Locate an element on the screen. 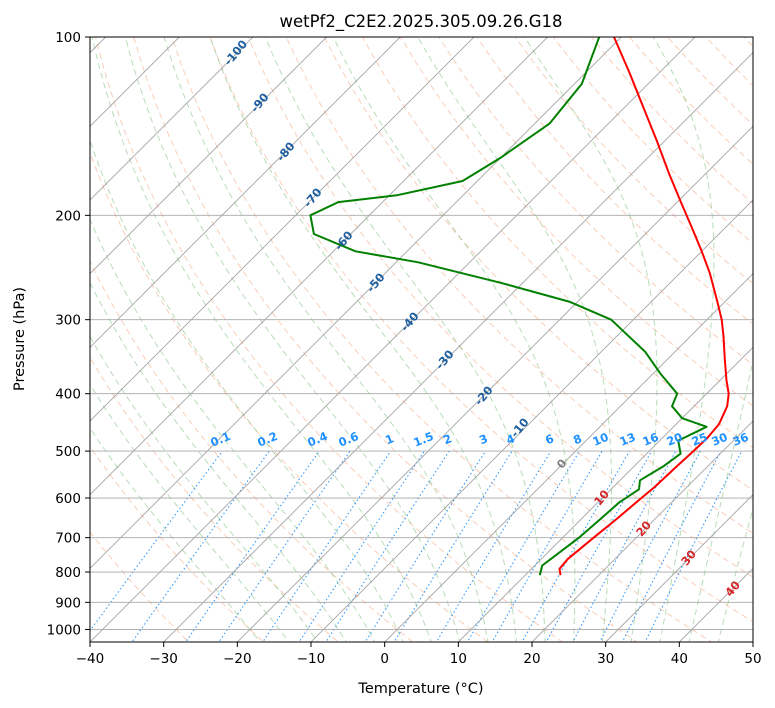 The height and width of the screenshot is (708, 775). y-tick-label: 900 is located at coordinates (68, 603).